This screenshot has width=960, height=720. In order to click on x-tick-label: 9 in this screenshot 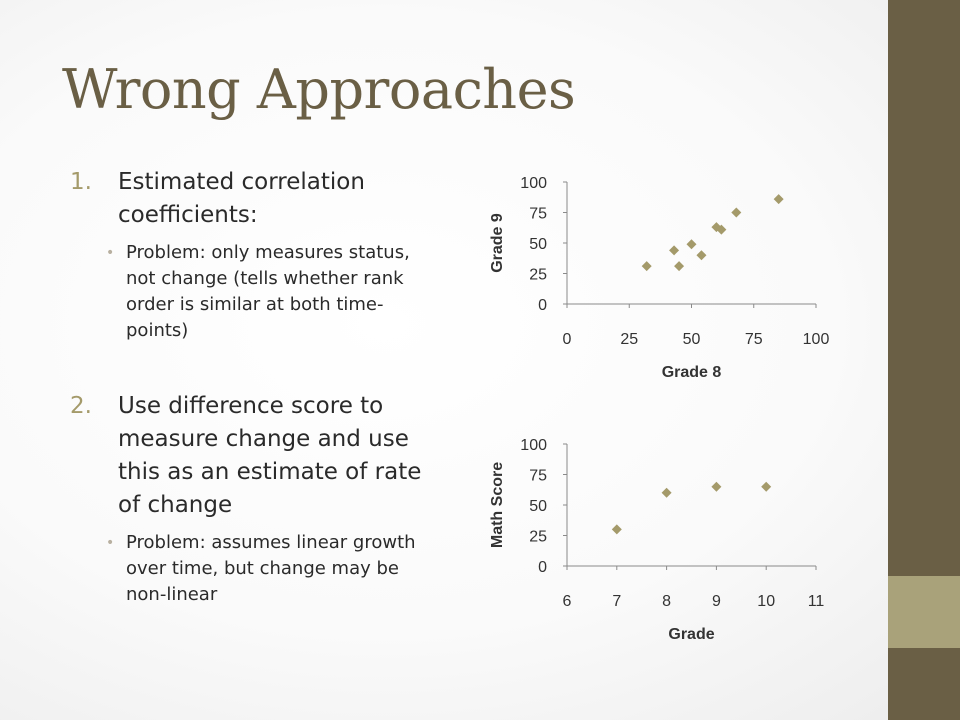, I will do `click(716, 601)`.